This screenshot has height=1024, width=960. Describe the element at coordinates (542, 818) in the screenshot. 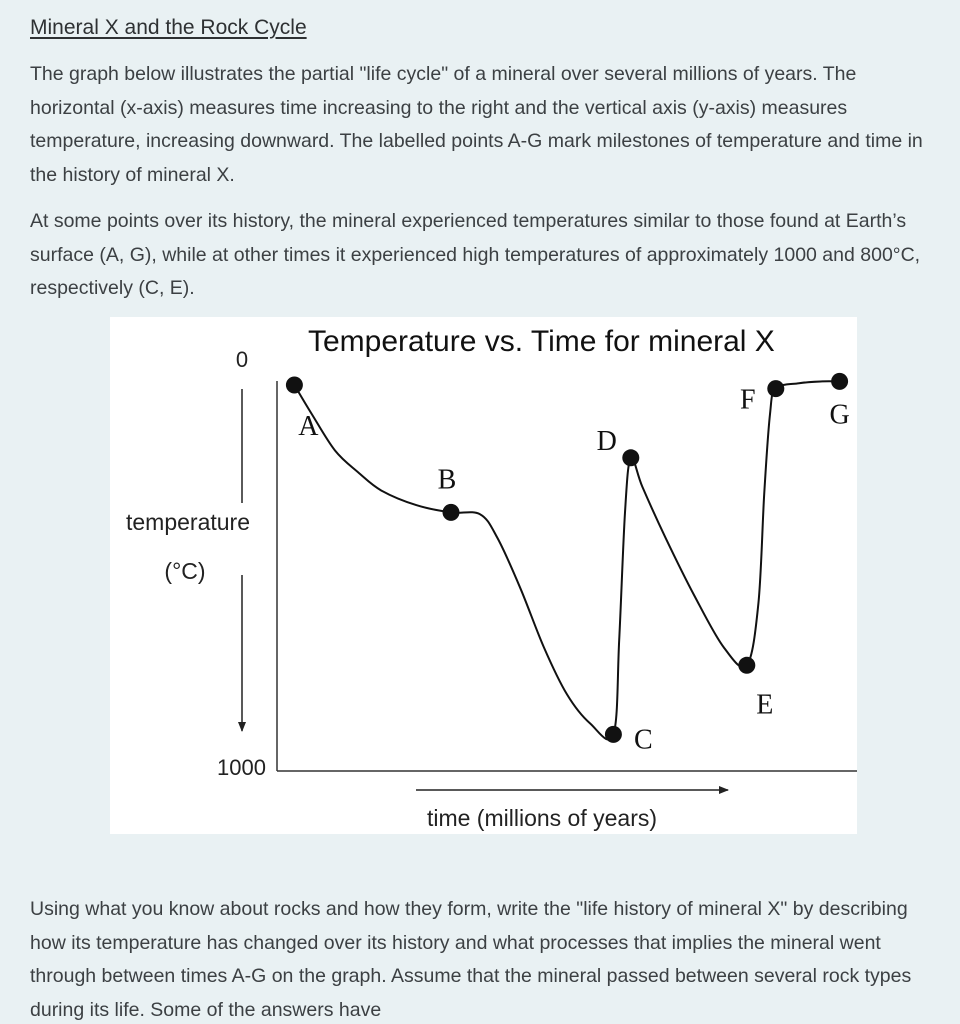

I see `x-axis-label: time (millions of years)` at that location.